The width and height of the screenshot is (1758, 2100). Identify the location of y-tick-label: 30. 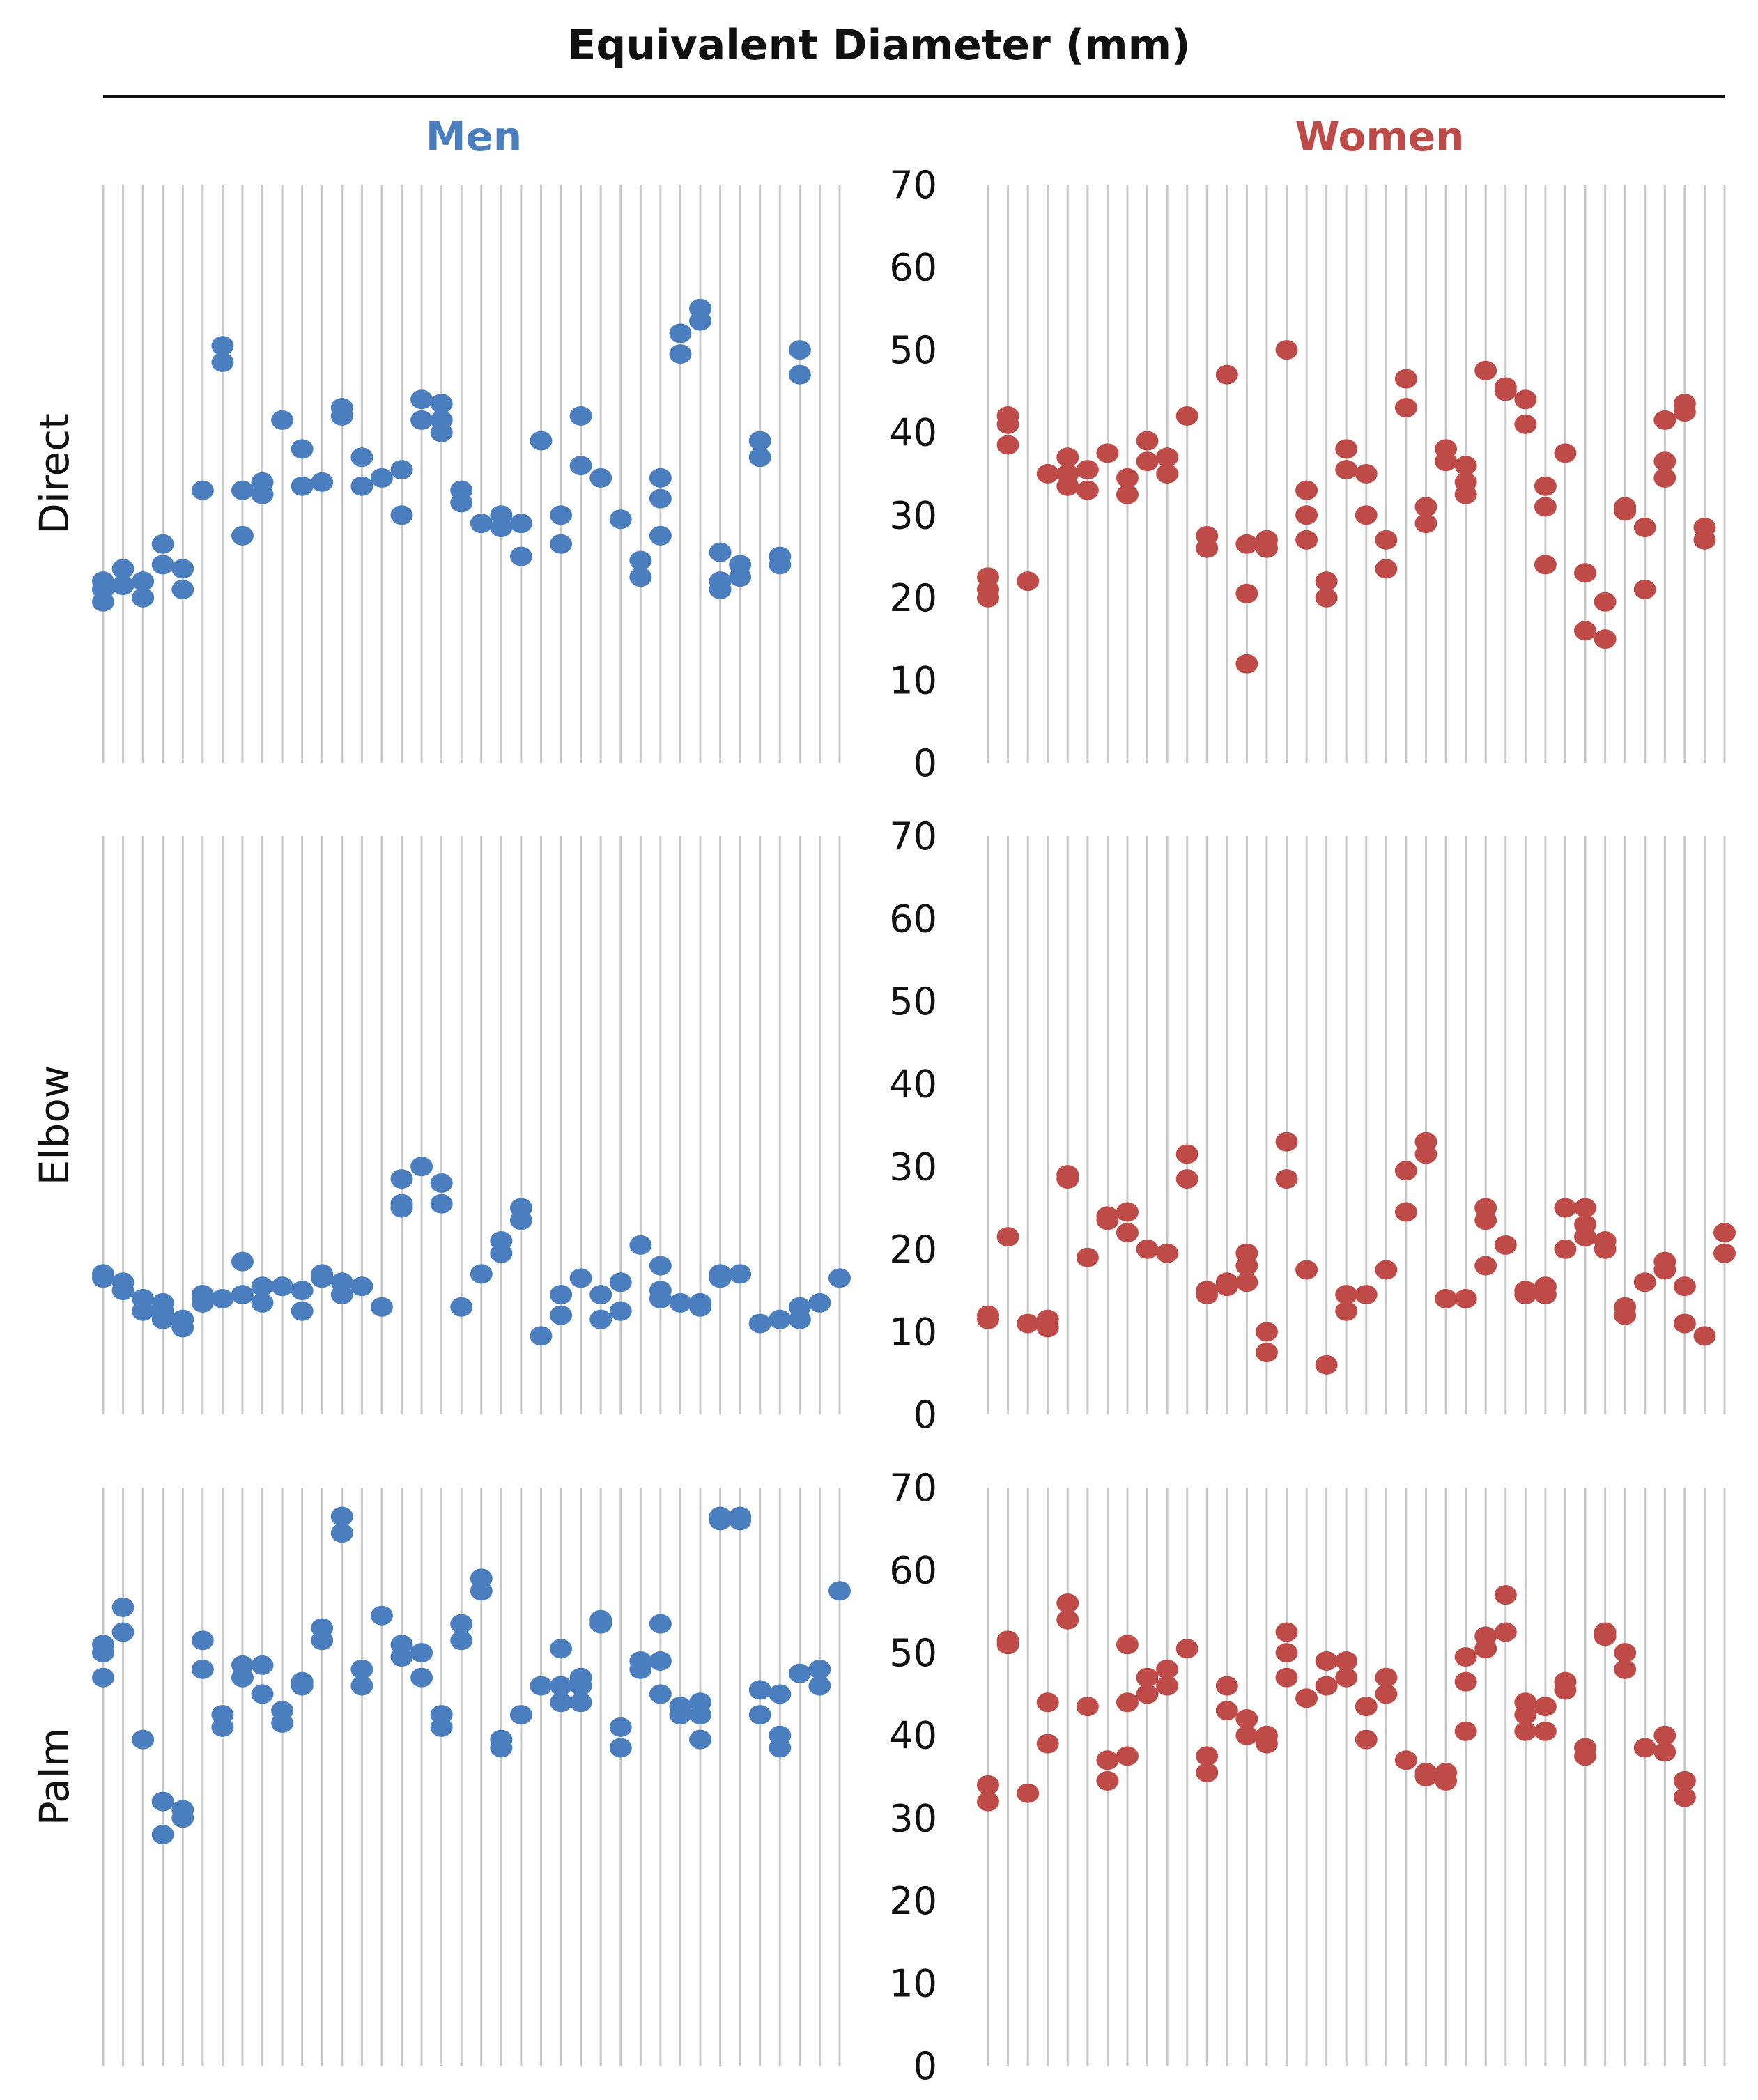
(913, 1167).